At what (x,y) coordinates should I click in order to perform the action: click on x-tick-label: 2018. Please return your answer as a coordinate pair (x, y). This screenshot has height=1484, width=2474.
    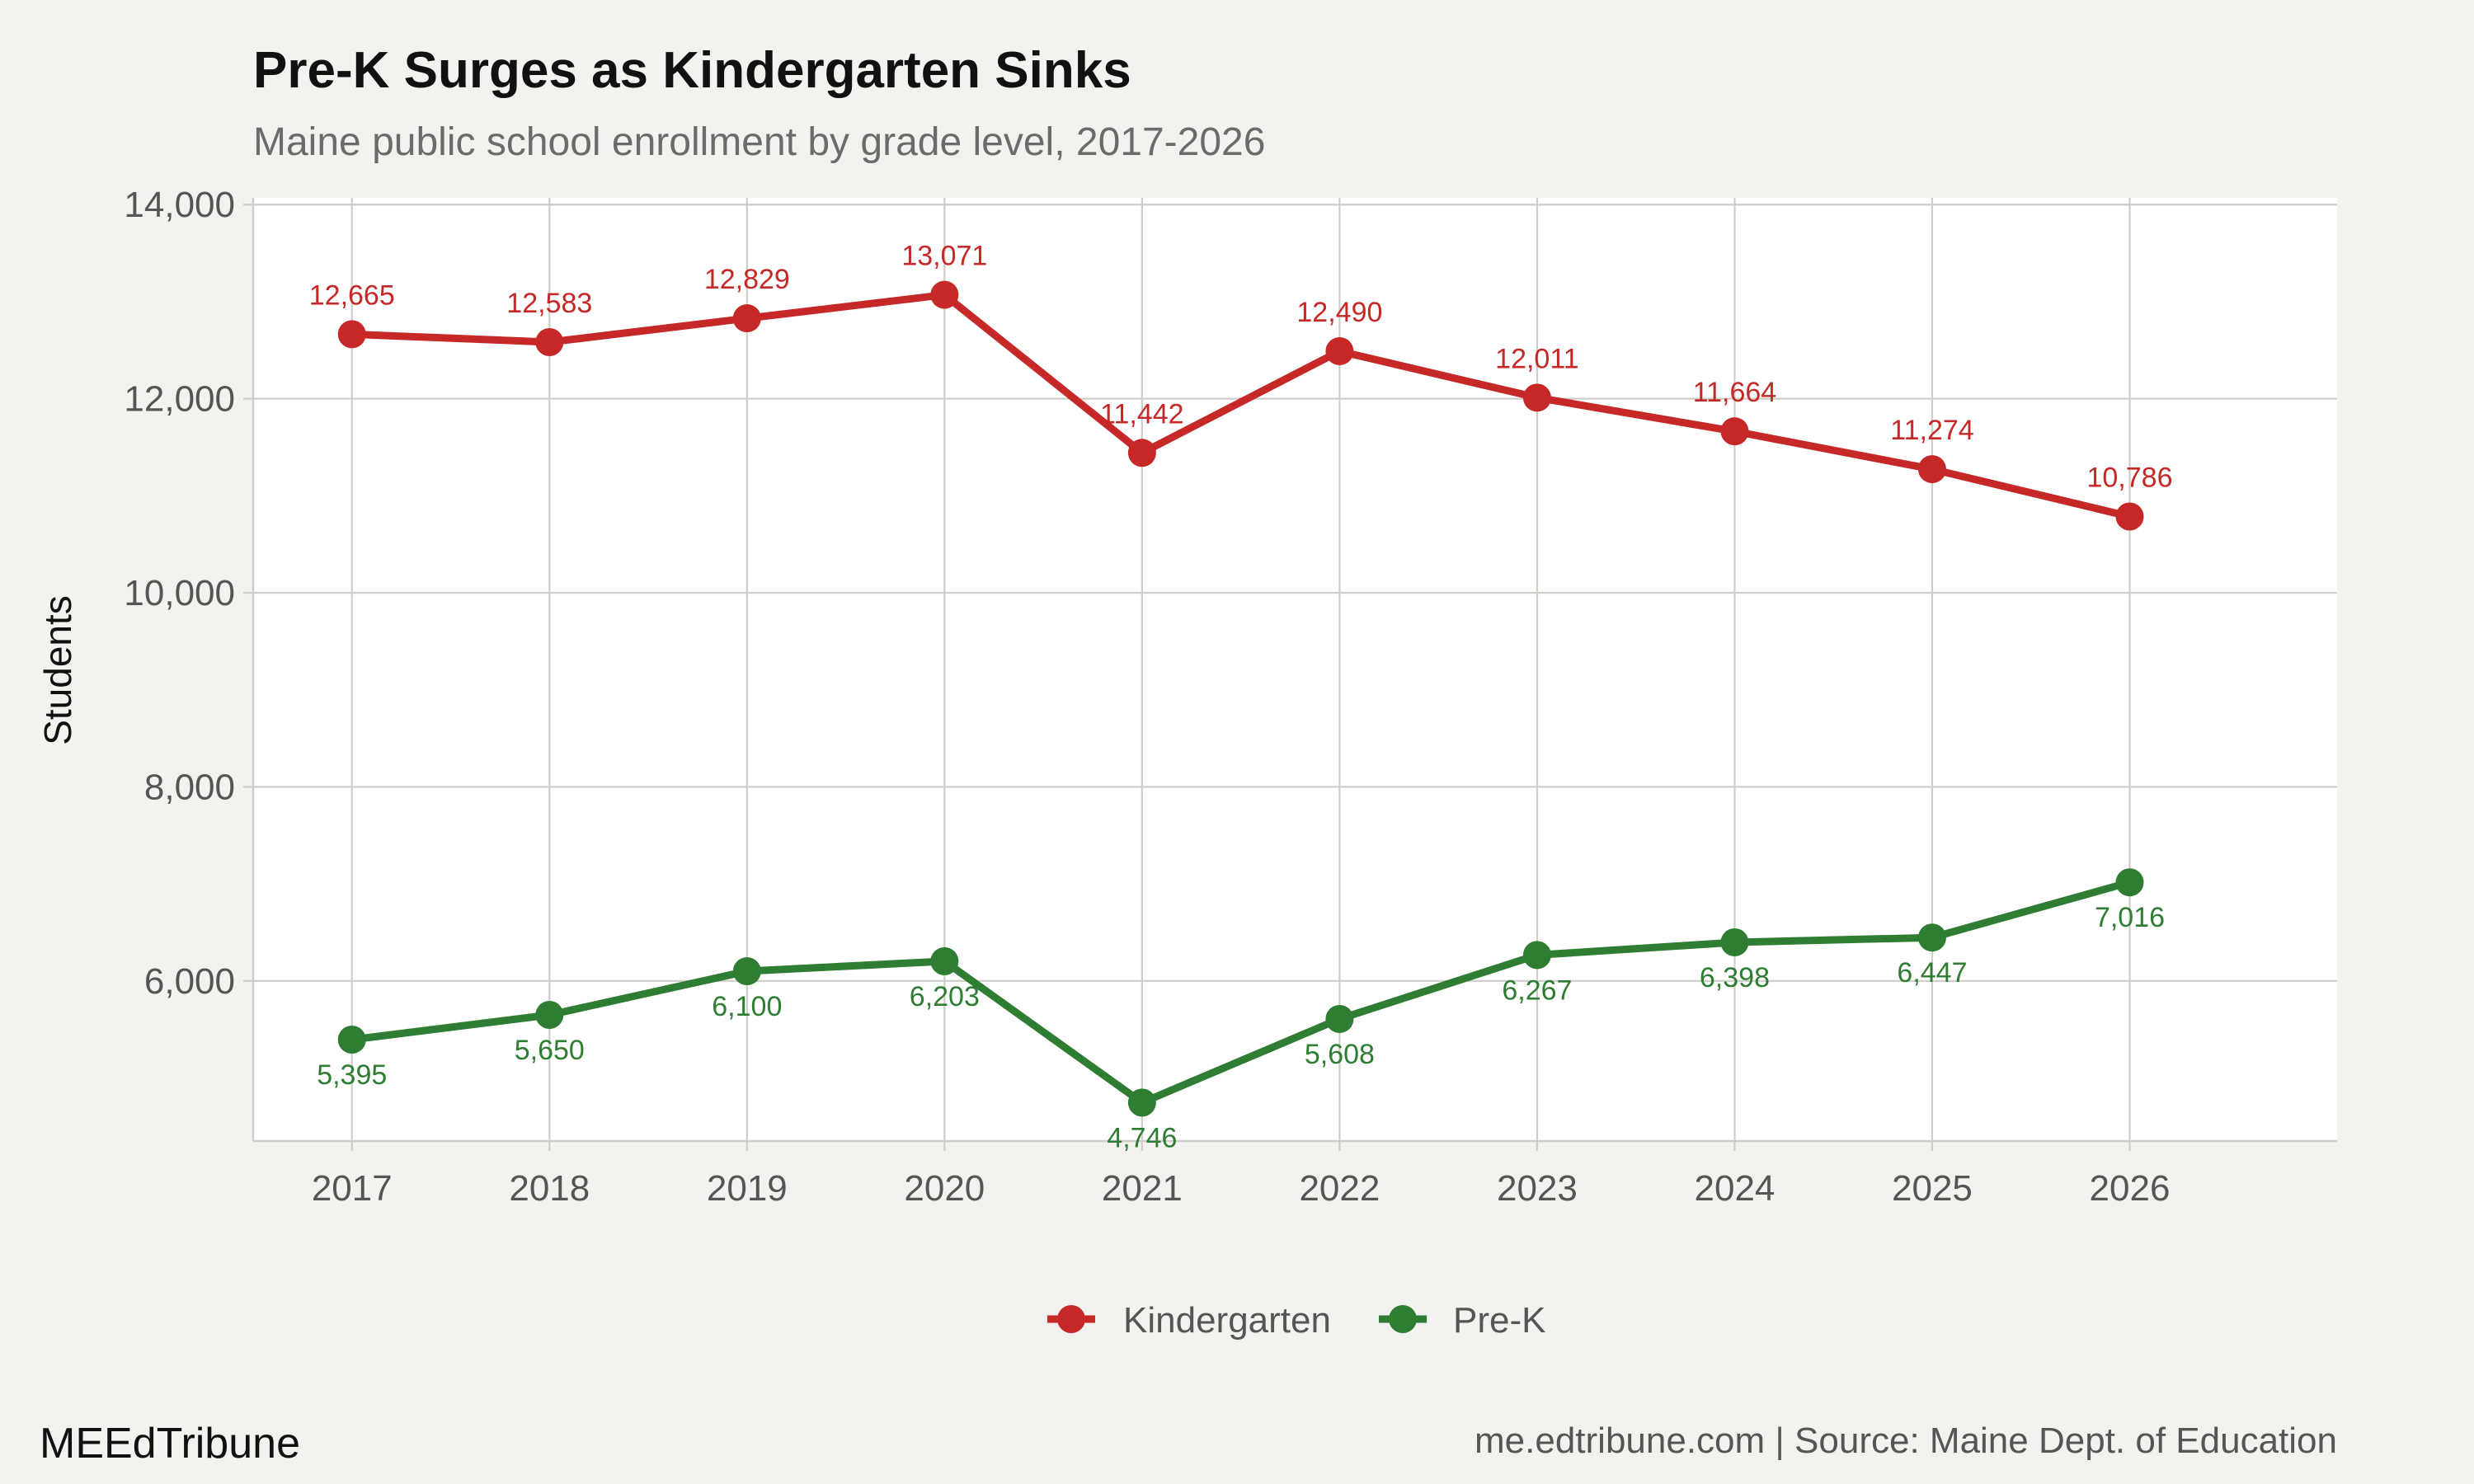
    Looking at the image, I should click on (549, 1188).